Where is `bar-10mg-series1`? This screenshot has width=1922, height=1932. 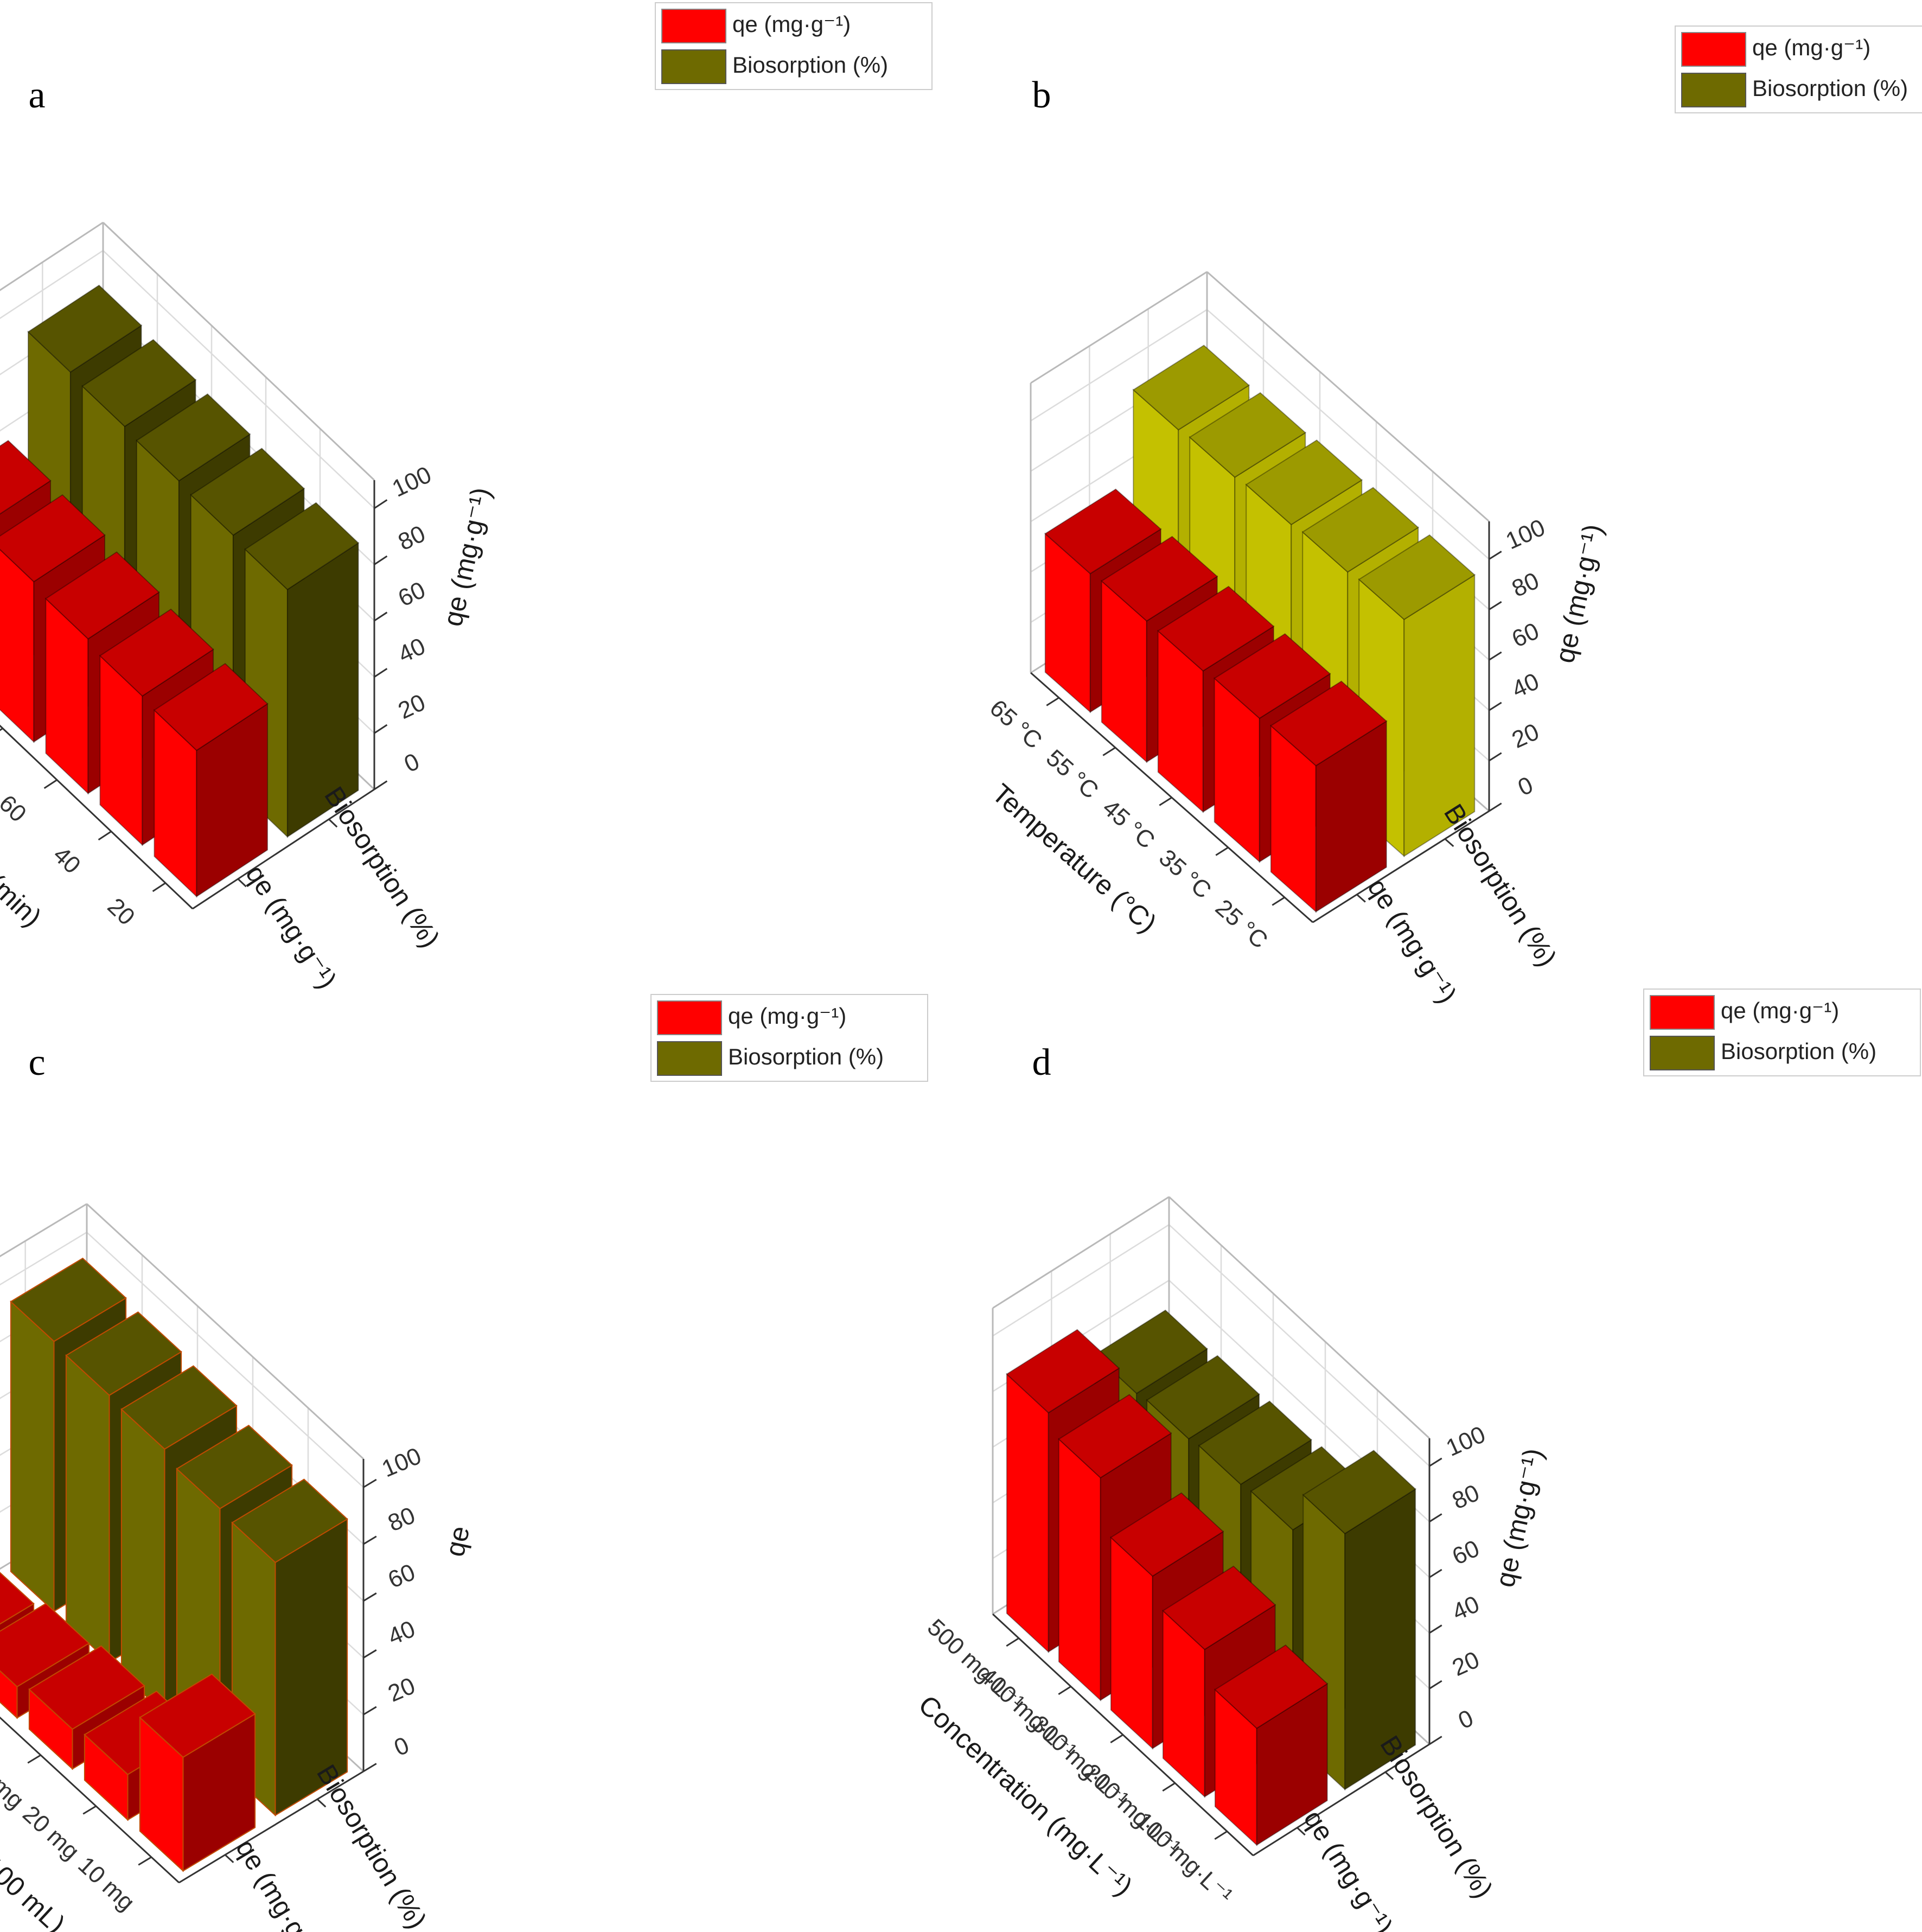
bar-10mg-series1 is located at coordinates (290, 1647).